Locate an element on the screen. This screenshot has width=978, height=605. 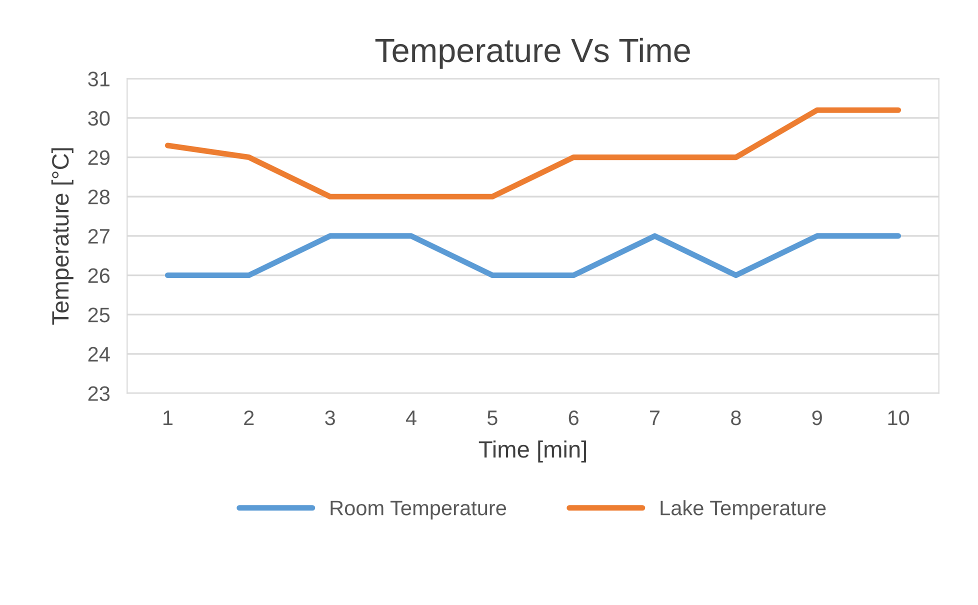
x-tick-label: 10 is located at coordinates (899, 418).